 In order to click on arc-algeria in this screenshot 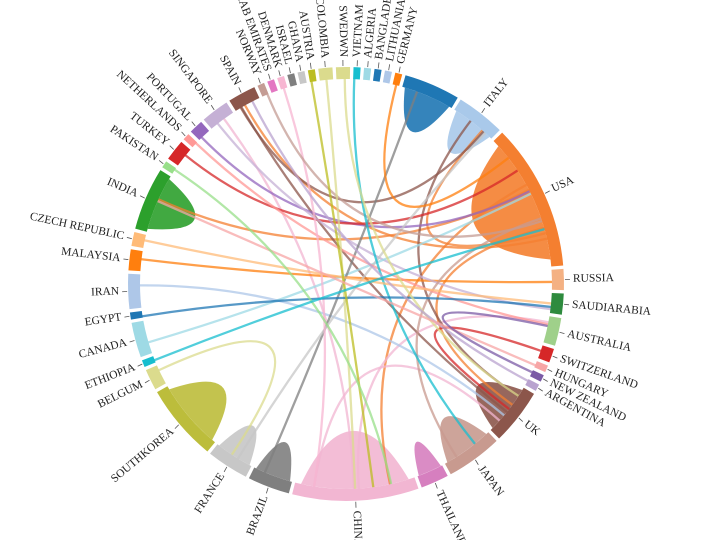, I will do `click(367, 74)`.